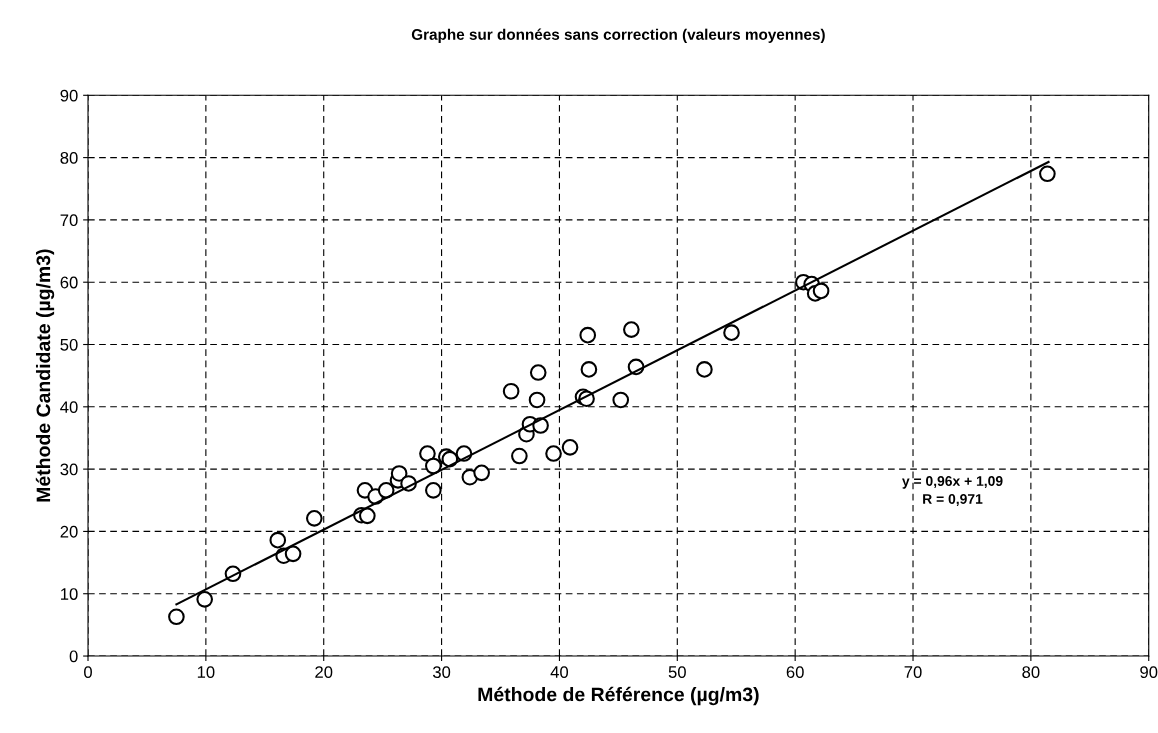  What do you see at coordinates (88, 672) in the screenshot?
I see `x-tick-label: 0` at bounding box center [88, 672].